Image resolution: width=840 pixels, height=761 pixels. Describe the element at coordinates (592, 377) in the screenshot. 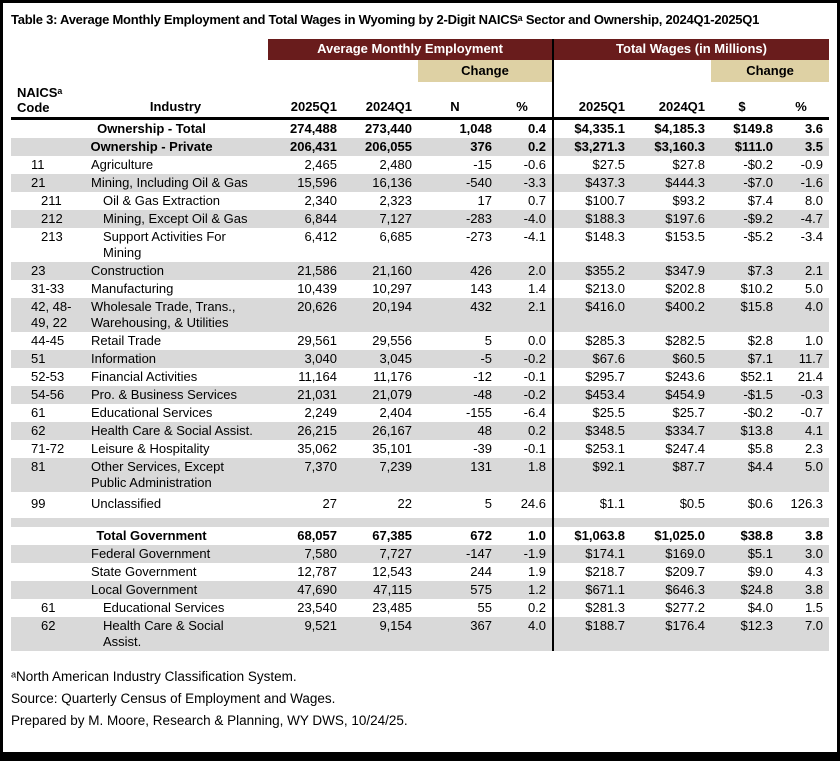

I see `cell-wage-2025q1: $295.7` at that location.